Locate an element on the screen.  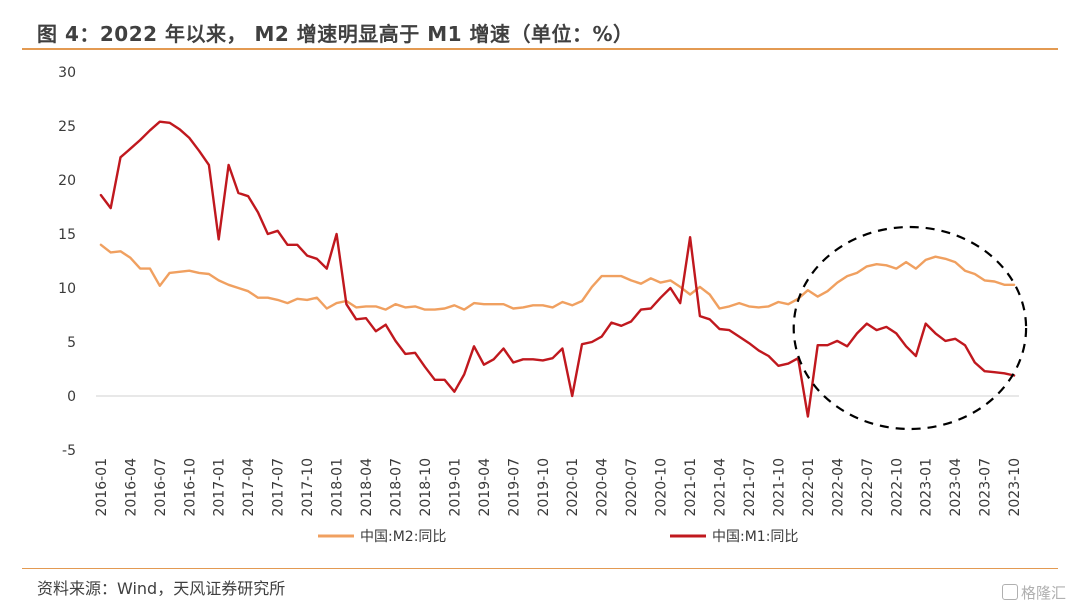
x-tick-label: 2022-01 is located at coordinates (809, 487).